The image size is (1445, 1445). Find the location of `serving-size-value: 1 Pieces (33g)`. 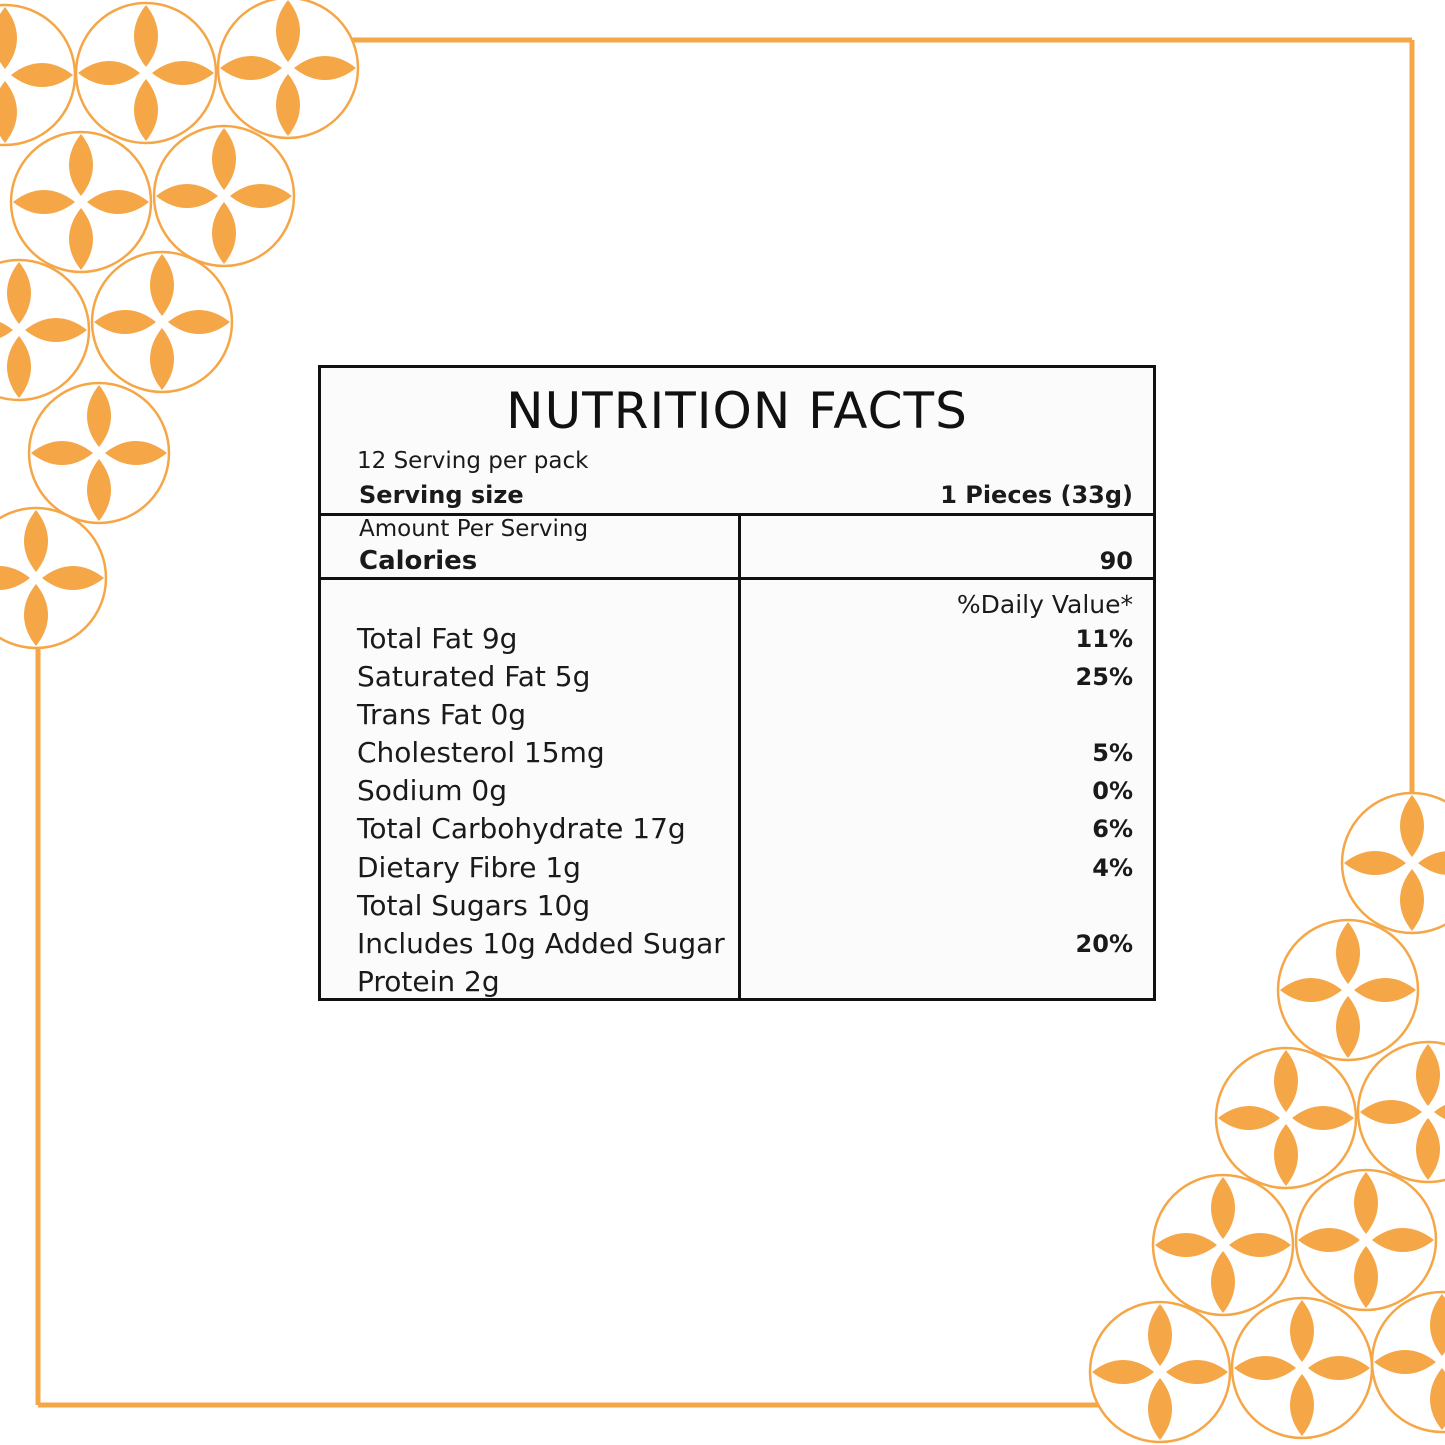

serving-size-value: 1 Pieces (33g) is located at coordinates (1036, 495).